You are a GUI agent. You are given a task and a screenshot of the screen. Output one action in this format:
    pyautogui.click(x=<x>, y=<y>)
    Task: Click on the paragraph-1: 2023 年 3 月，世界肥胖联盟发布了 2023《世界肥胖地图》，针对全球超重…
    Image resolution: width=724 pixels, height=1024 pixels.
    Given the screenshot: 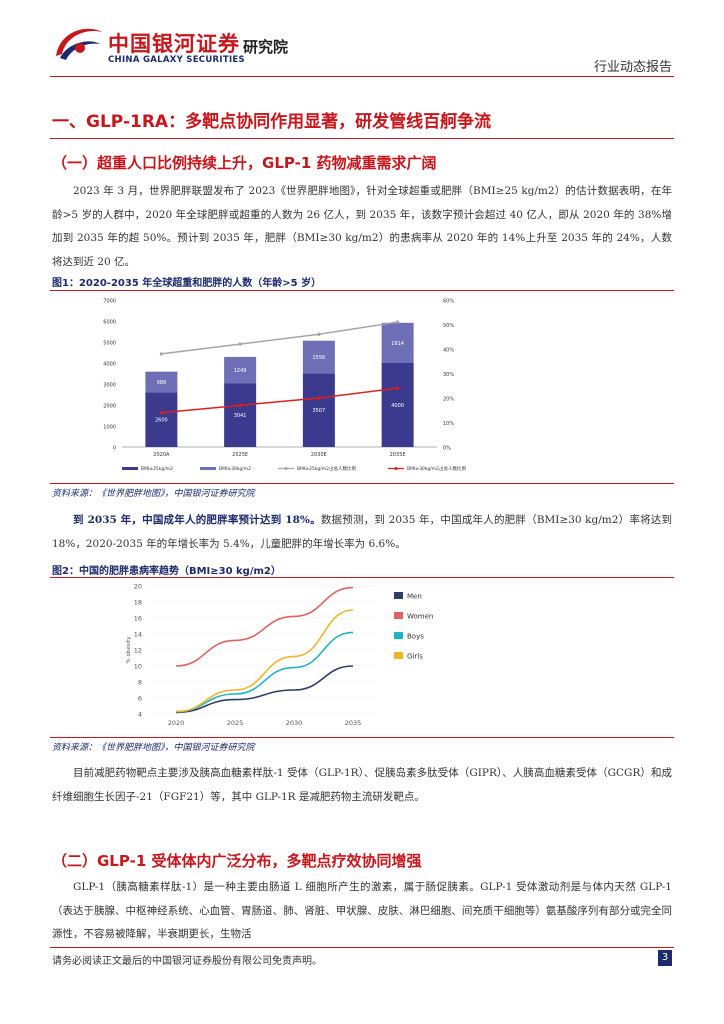 What is the action you would take?
    pyautogui.click(x=362, y=227)
    